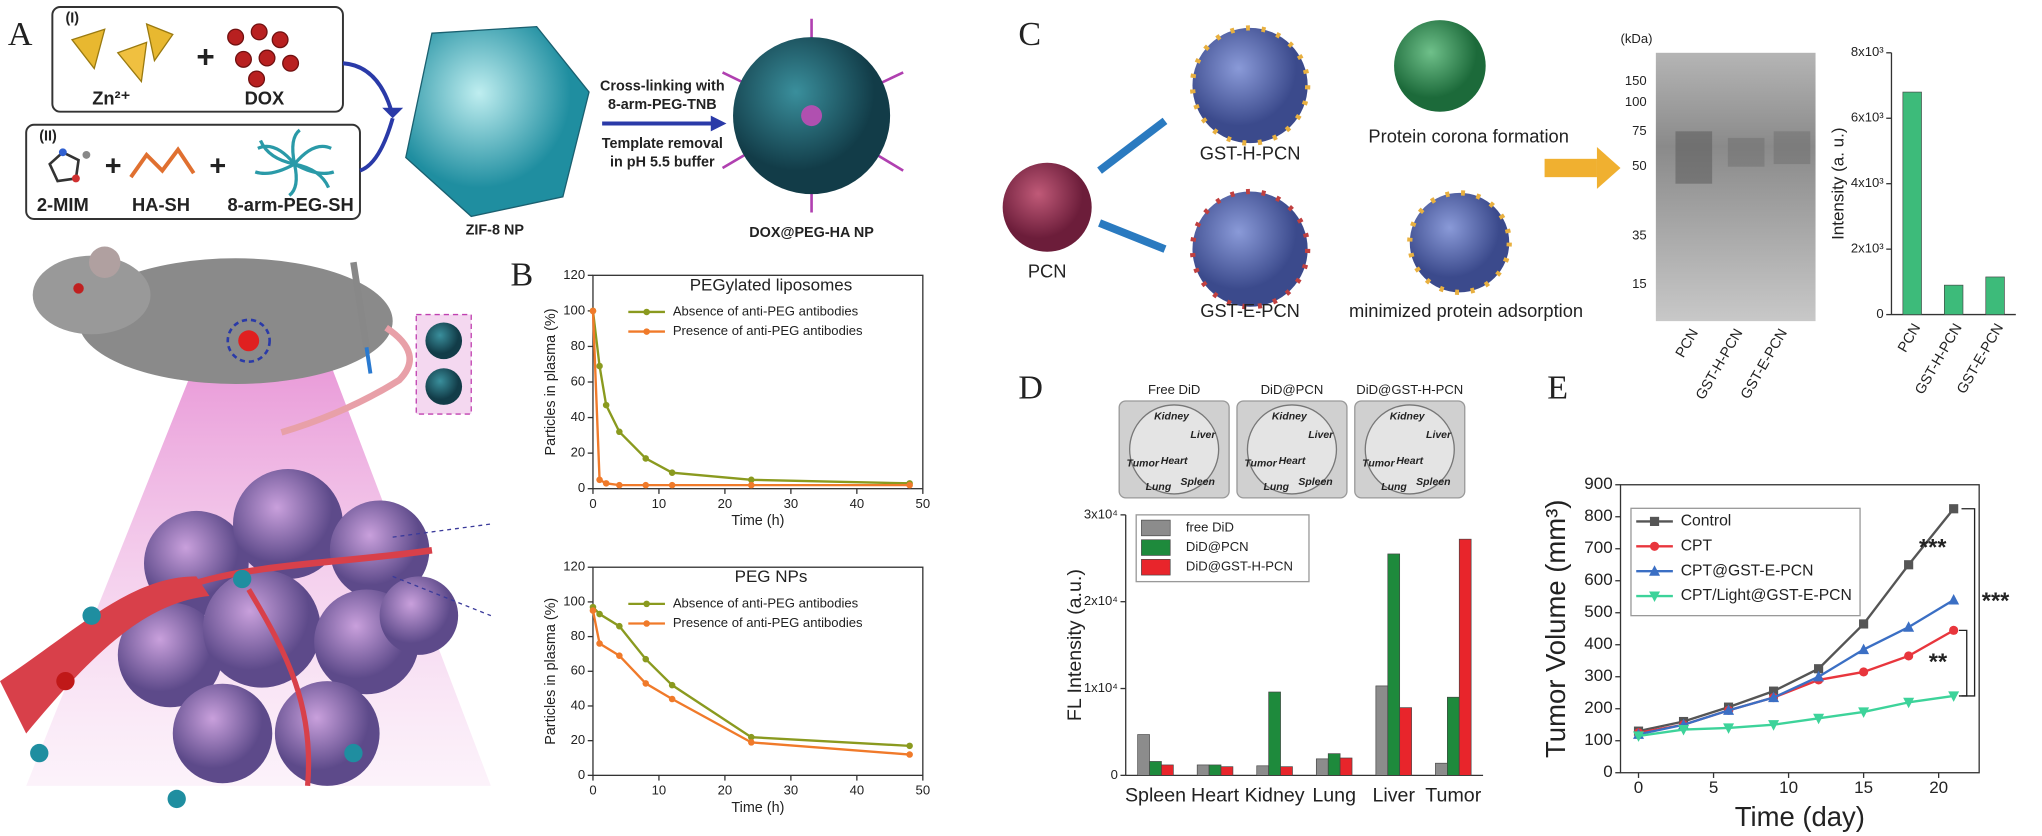 Image resolution: width=2042 pixels, height=836 pixels. What do you see at coordinates (923, 790) in the screenshot?
I see `x-tick-label: 50` at bounding box center [923, 790].